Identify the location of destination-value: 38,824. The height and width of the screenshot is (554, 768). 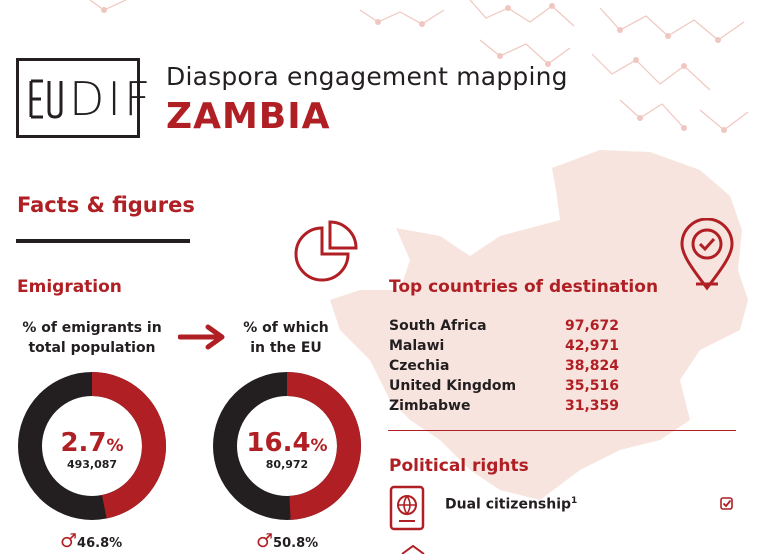
(592, 366).